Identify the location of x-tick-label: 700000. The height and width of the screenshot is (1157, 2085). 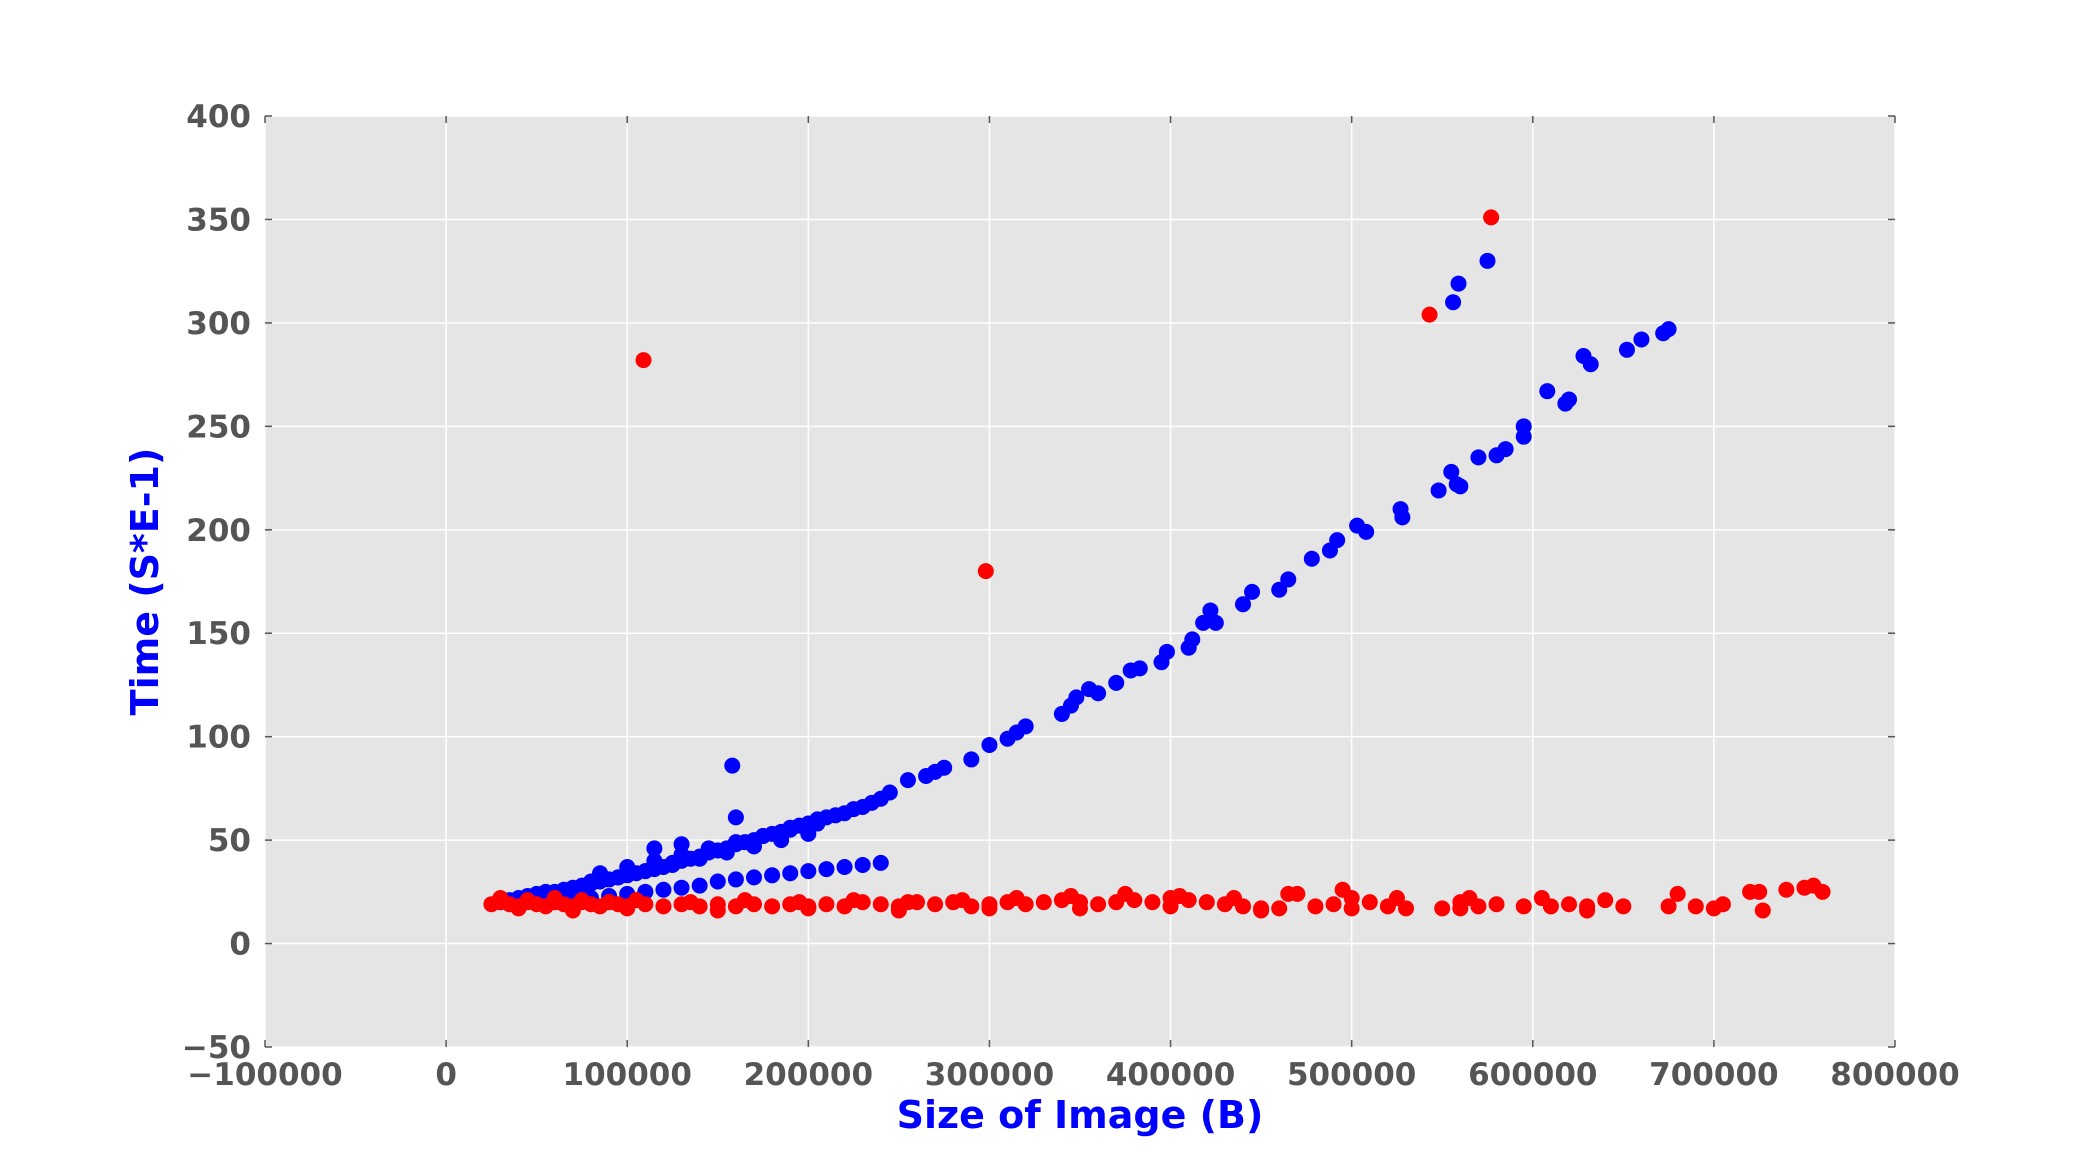
(1713, 1075).